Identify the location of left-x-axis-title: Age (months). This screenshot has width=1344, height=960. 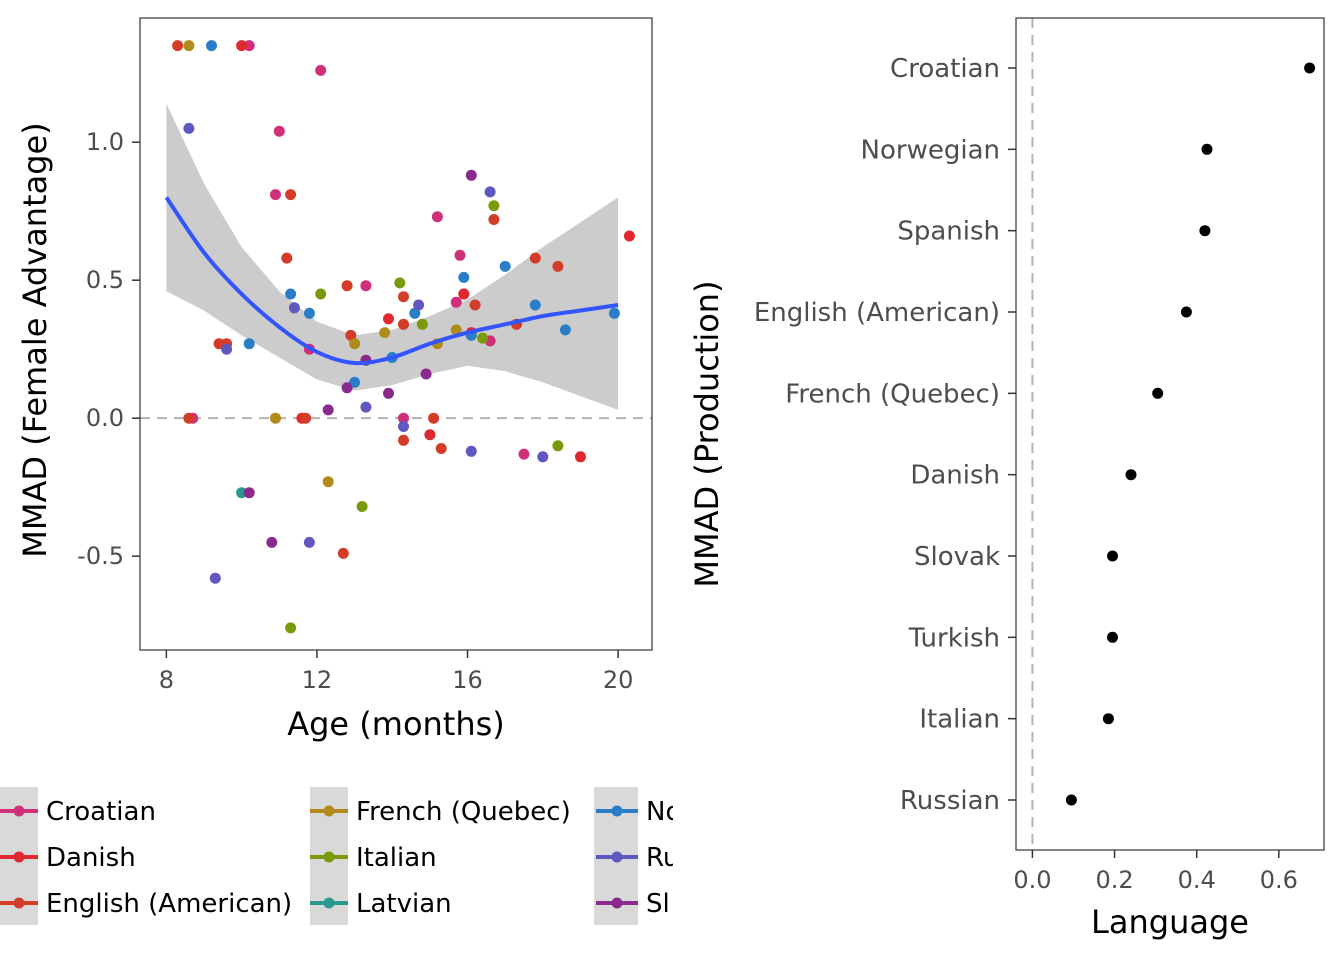
(396, 724).